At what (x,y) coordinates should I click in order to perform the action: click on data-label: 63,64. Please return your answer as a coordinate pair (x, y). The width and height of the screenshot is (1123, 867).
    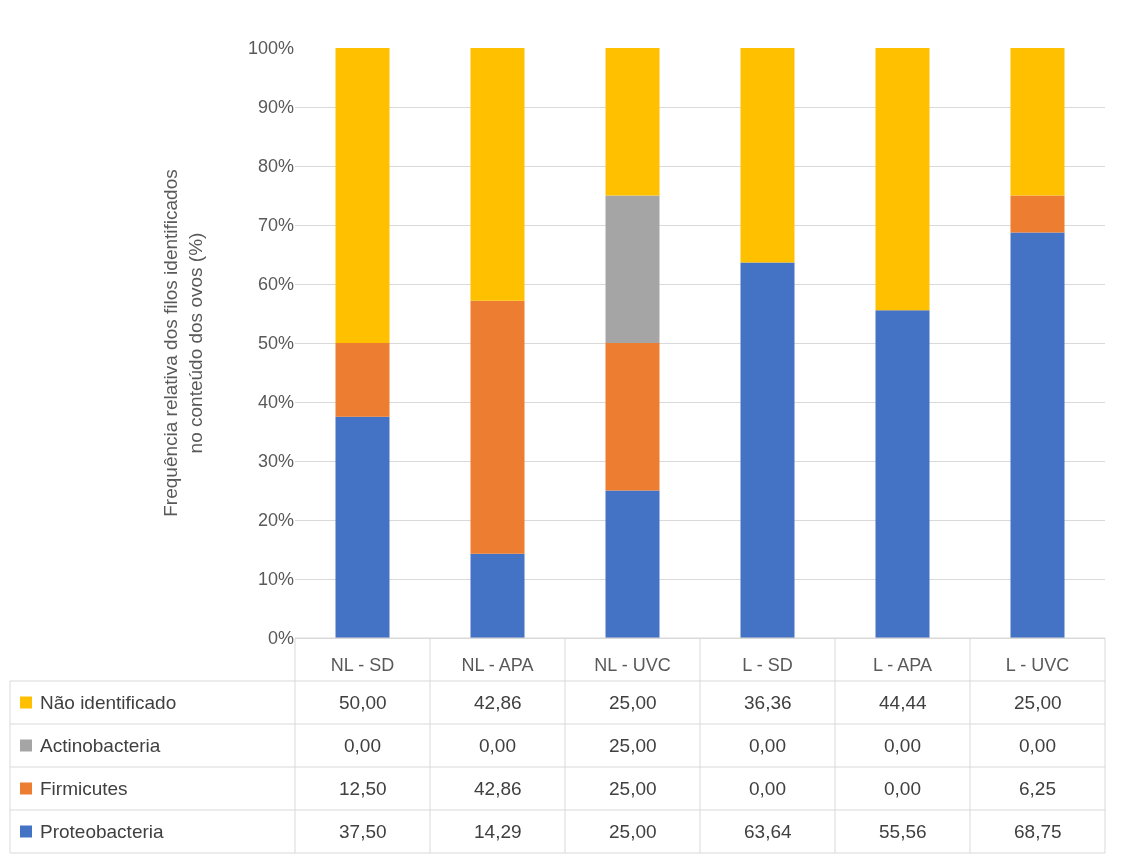
    Looking at the image, I should click on (768, 831).